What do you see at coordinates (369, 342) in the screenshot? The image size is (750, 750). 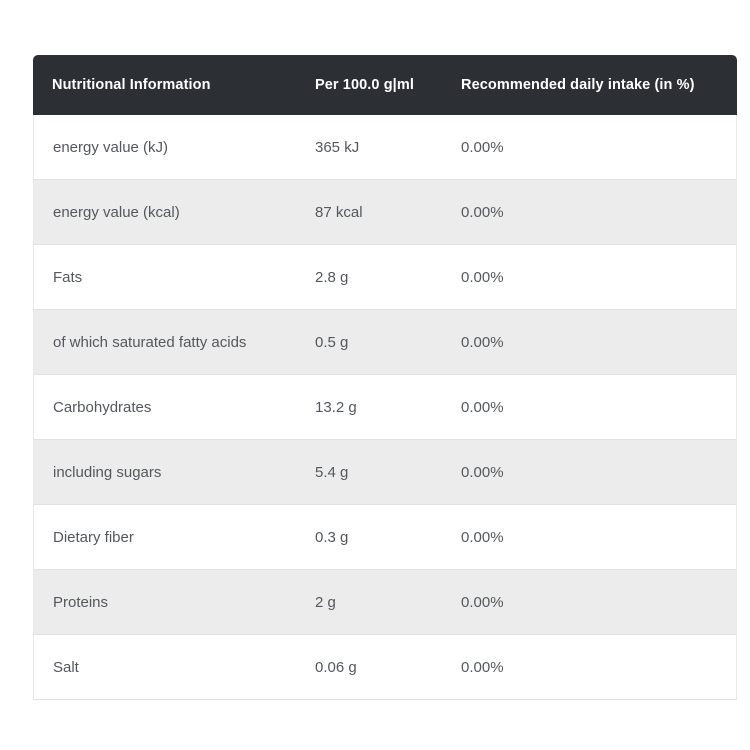 I see `per-100-cell: 0.5 g` at bounding box center [369, 342].